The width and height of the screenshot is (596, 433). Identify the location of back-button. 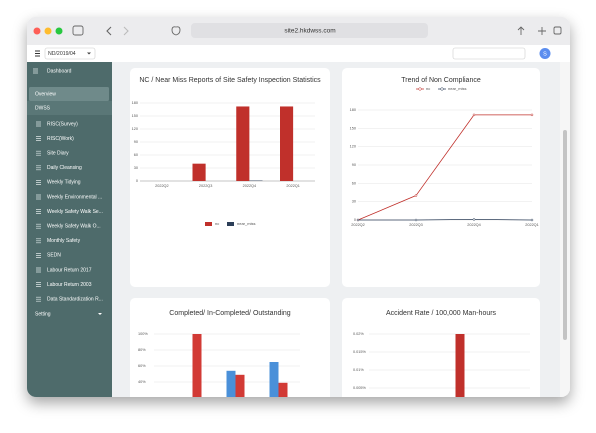
(109, 31).